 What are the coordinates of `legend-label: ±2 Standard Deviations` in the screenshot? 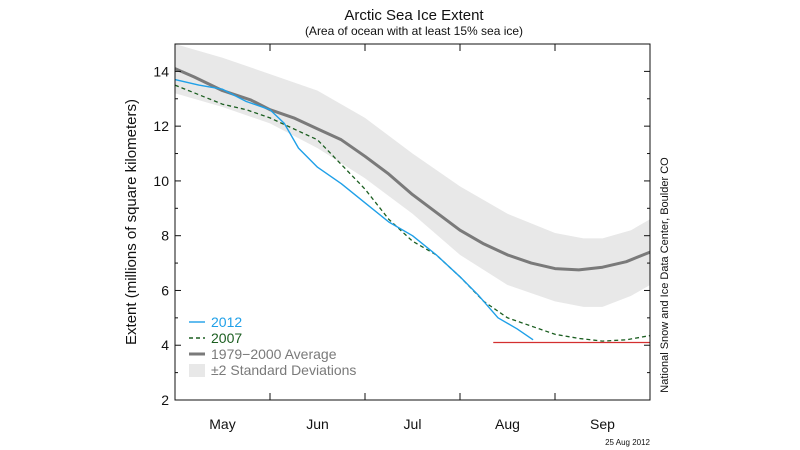 It's located at (283, 370).